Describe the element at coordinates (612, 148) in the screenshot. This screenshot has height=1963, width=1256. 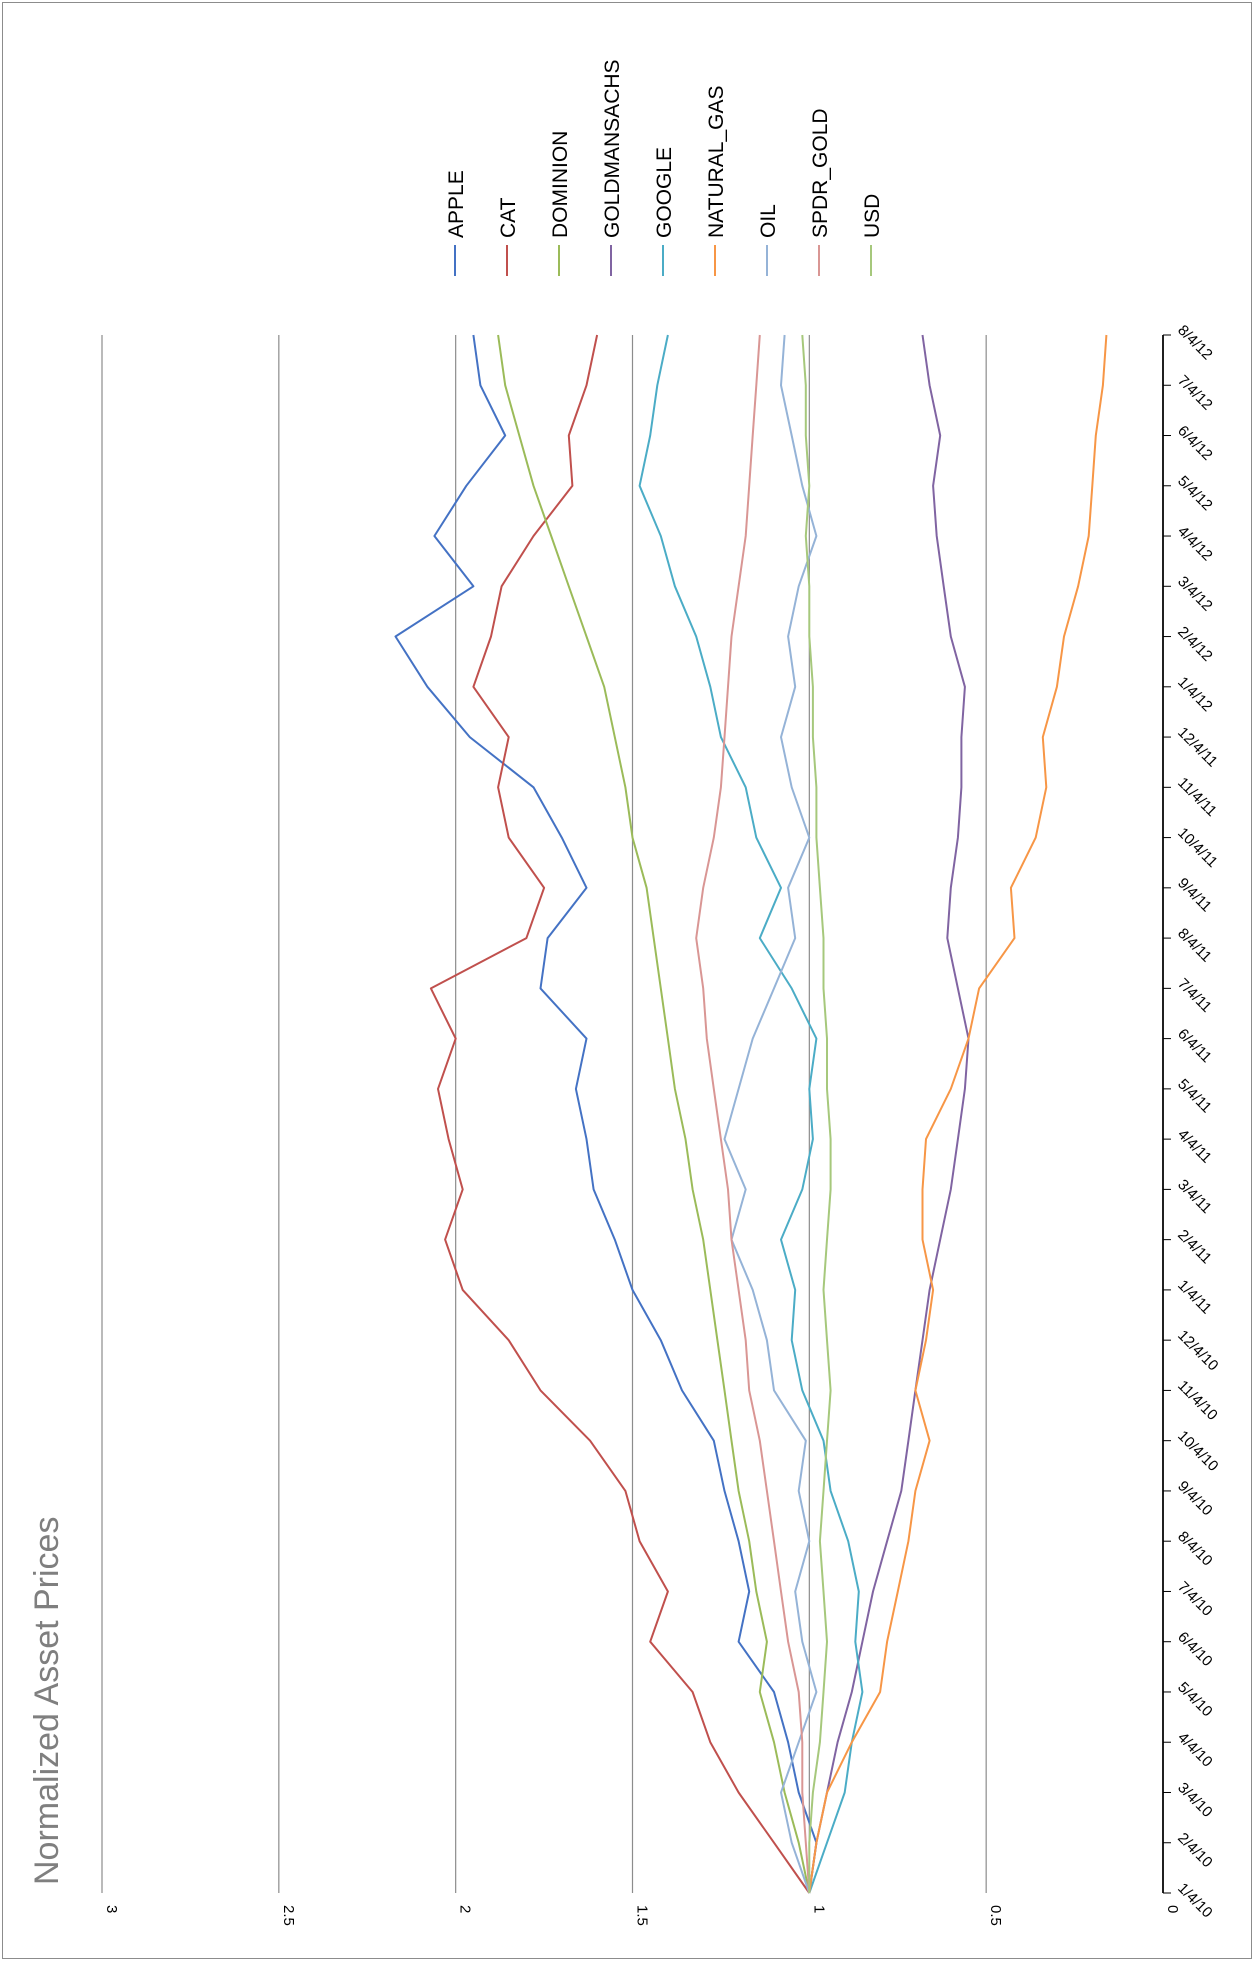
I see `legend-label: GOLDMANSACHS` at that location.